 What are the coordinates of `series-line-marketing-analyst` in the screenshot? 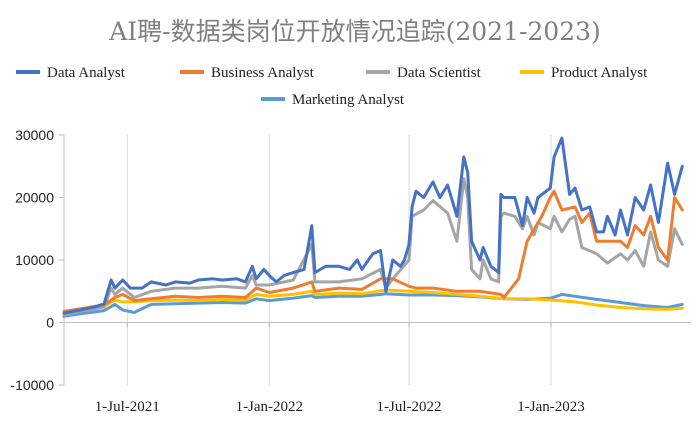 It's located at (373, 305).